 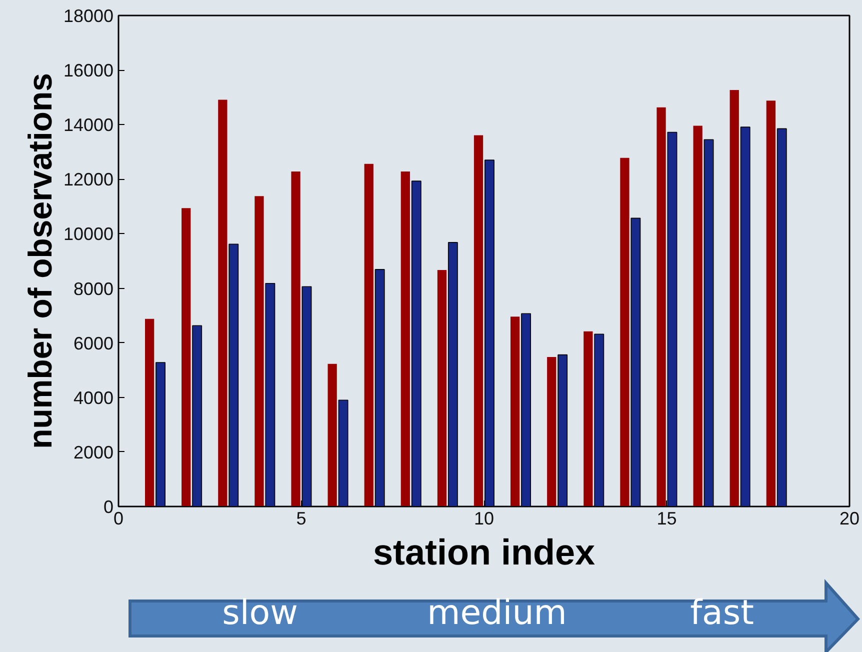 What do you see at coordinates (88, 70) in the screenshot?
I see `y-tick-label: 16000` at bounding box center [88, 70].